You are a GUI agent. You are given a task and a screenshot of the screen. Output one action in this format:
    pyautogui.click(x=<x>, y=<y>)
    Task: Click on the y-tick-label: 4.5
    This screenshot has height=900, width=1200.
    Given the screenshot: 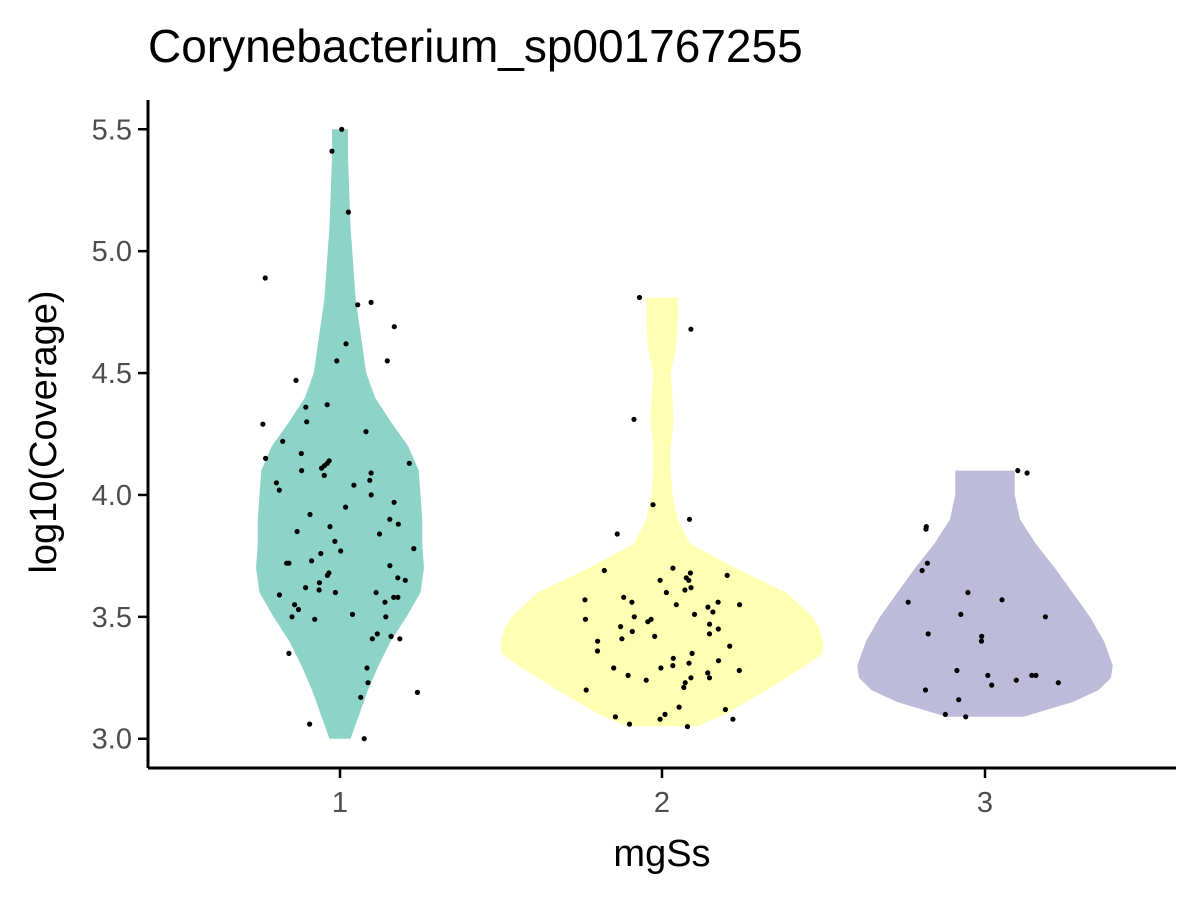 What is the action you would take?
    pyautogui.click(x=112, y=374)
    